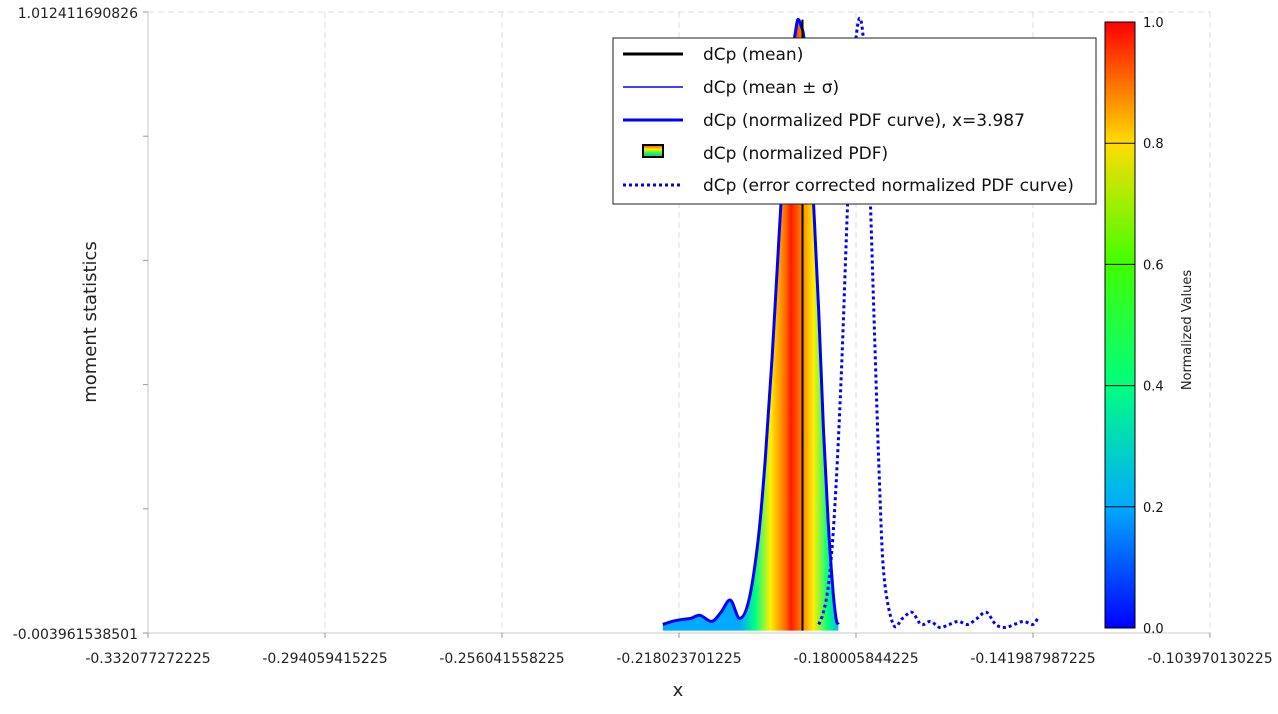  What do you see at coordinates (1153, 23) in the screenshot?
I see `colorbar-tick-label: 1.0` at bounding box center [1153, 23].